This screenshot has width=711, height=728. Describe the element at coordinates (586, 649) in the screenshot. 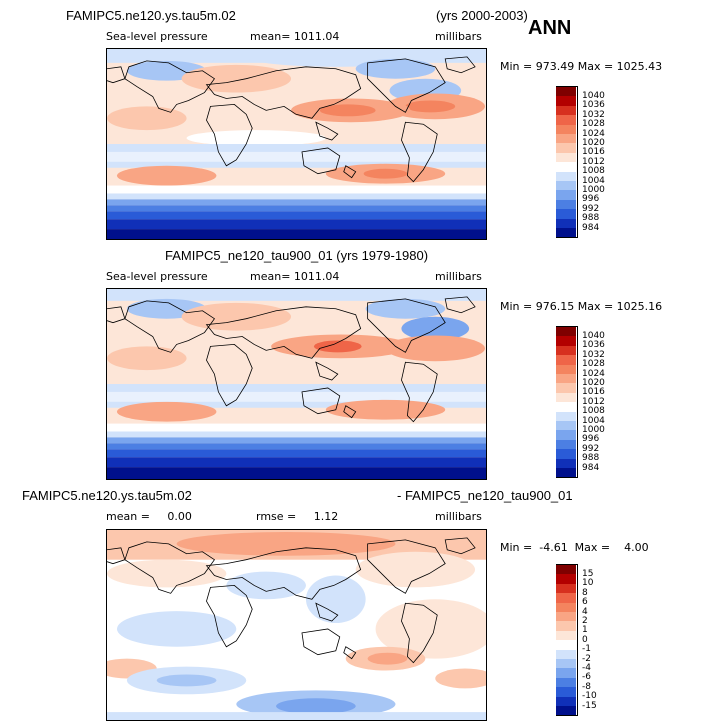

I see `panel3-tick: -1` at that location.